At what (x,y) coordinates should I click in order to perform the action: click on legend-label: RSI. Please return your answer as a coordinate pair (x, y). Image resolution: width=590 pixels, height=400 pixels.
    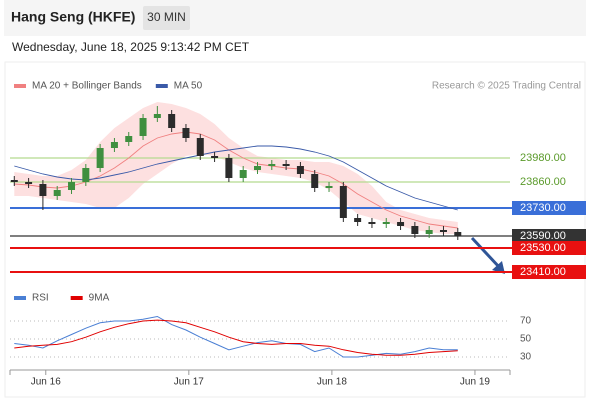
    Looking at the image, I should click on (40, 298).